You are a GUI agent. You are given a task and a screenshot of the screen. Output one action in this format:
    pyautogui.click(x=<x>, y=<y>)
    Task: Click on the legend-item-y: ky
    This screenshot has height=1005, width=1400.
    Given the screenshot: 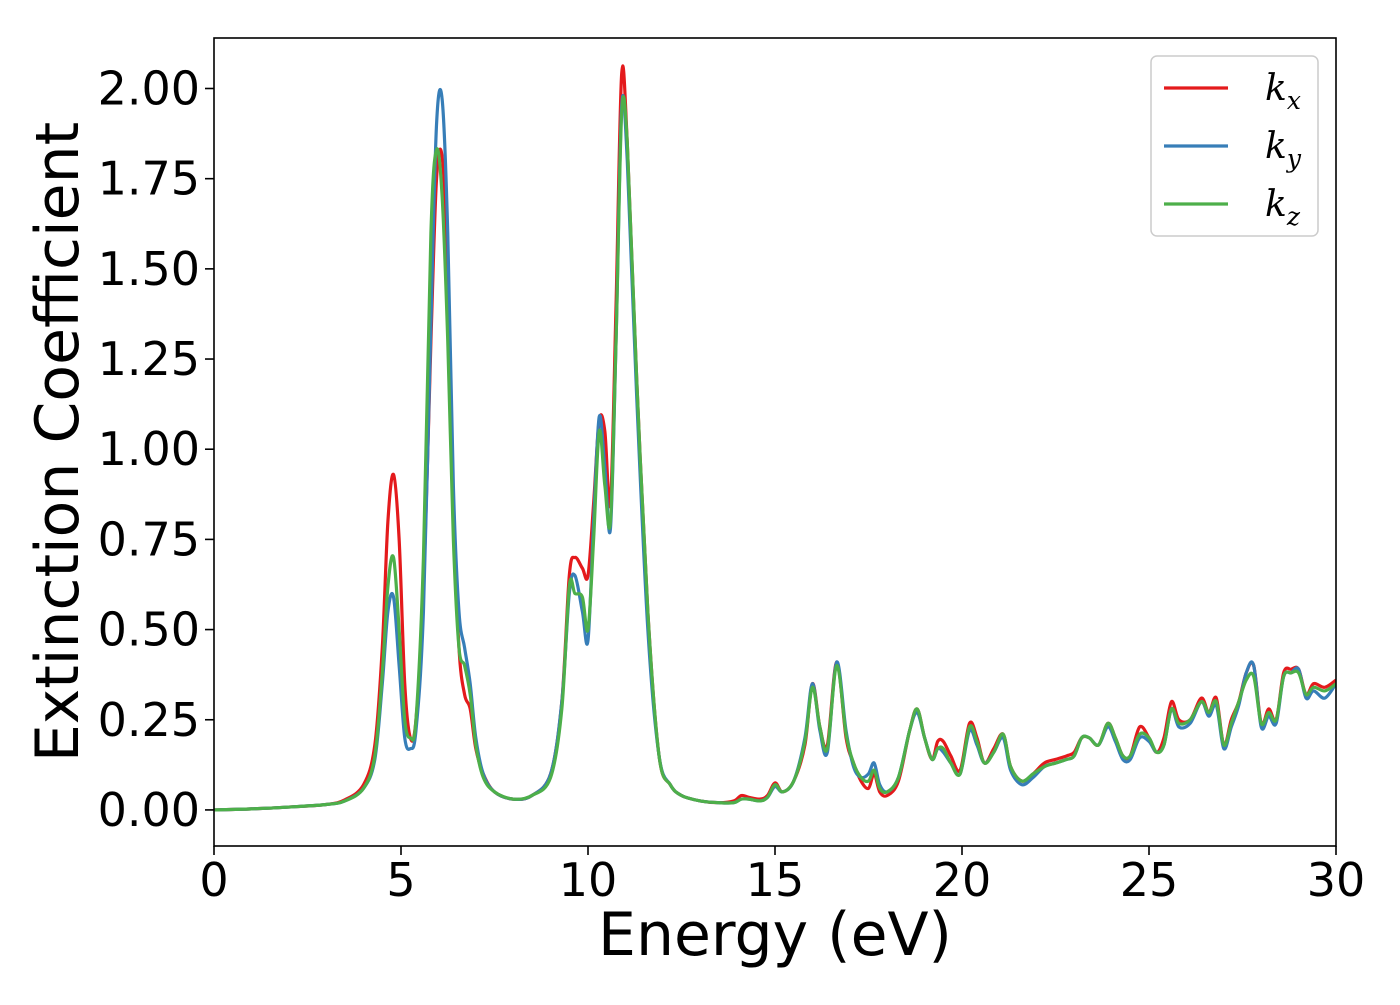 What is the action you would take?
    pyautogui.click(x=1233, y=149)
    